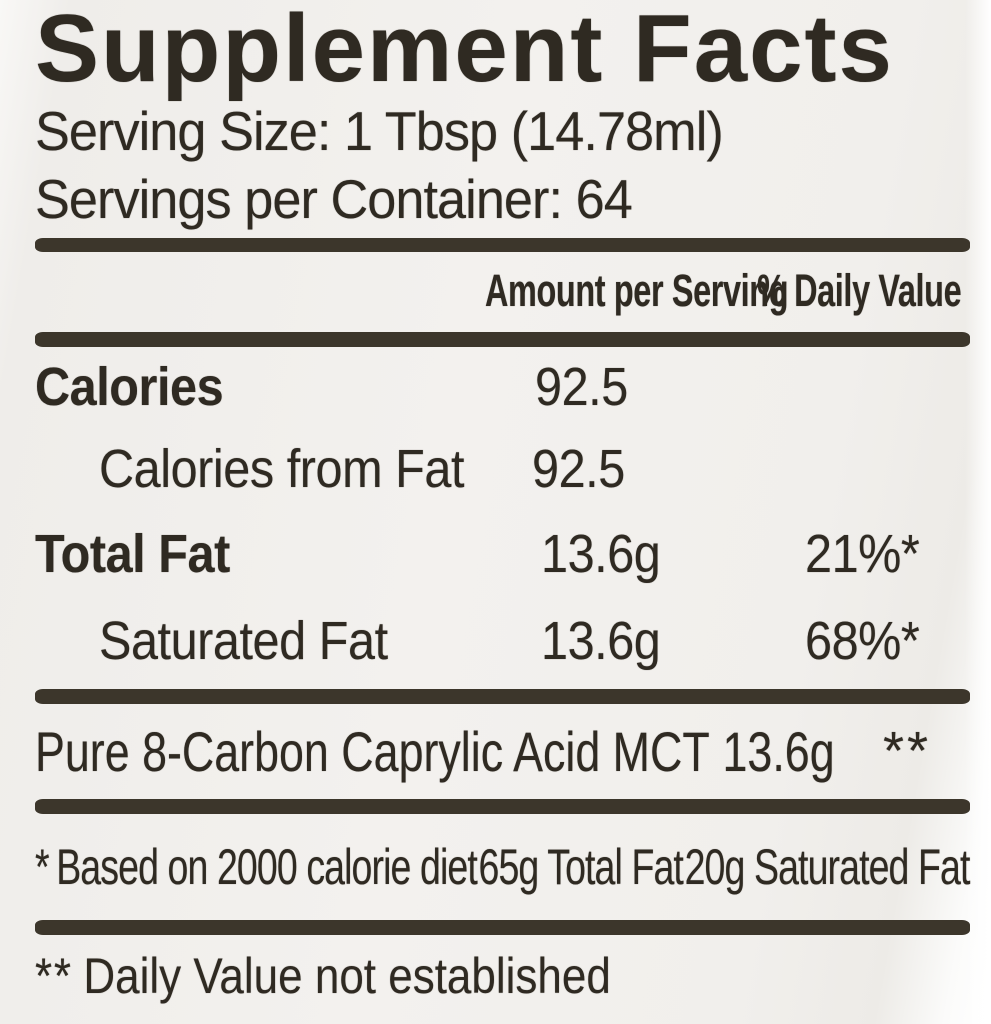  Describe the element at coordinates (502, 469) in the screenshot. I see `nutrient-row-calories-from-fat: Calories from Fat 92.5` at that location.